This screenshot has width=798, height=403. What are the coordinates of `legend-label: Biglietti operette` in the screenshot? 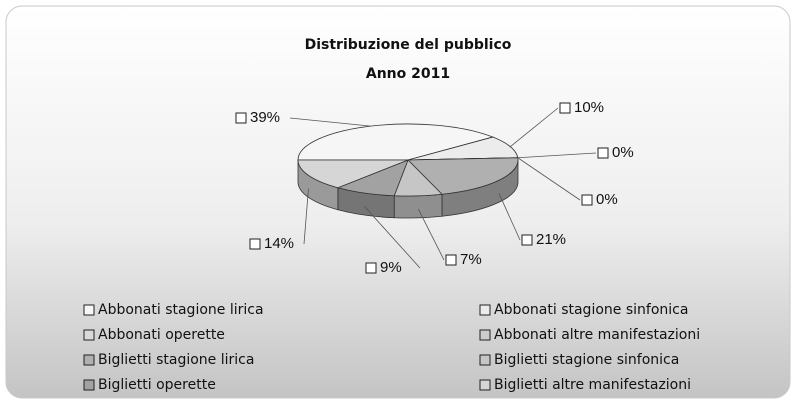 It's located at (157, 385).